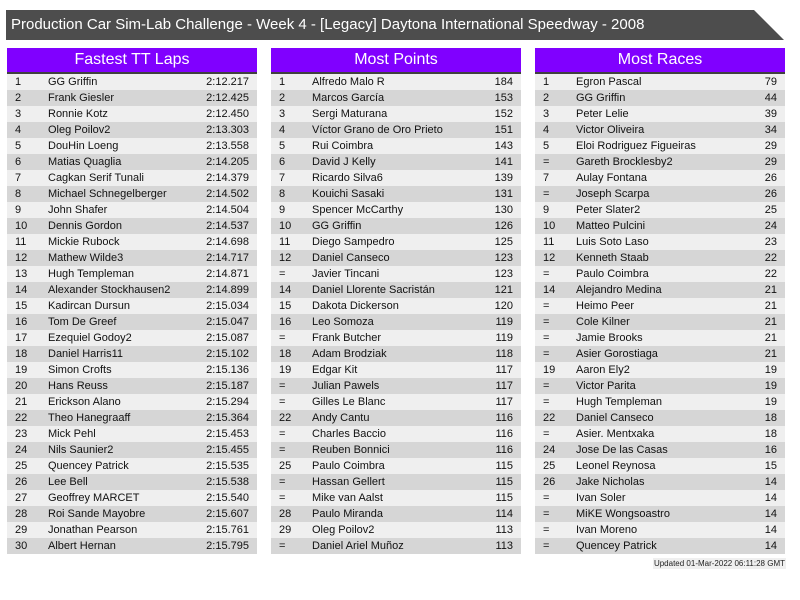  Describe the element at coordinates (18, 194) in the screenshot. I see `rank-cell: 8` at that location.